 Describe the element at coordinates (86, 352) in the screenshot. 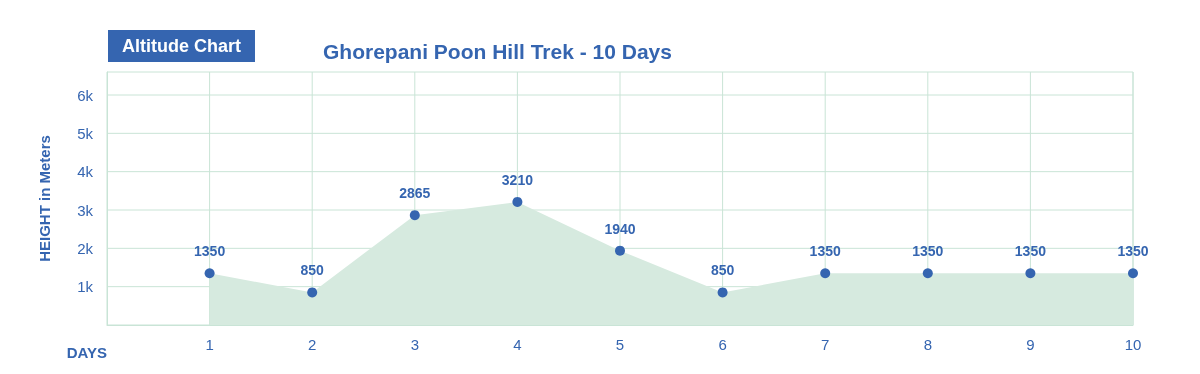

I see `x-axis-title: DAYS` at that location.